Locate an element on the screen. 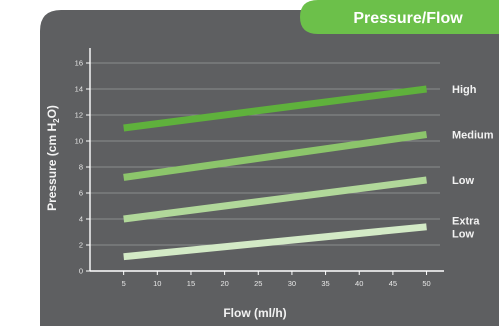 This screenshot has height=326, width=499. series-label: Extra Low is located at coordinates (466, 227).